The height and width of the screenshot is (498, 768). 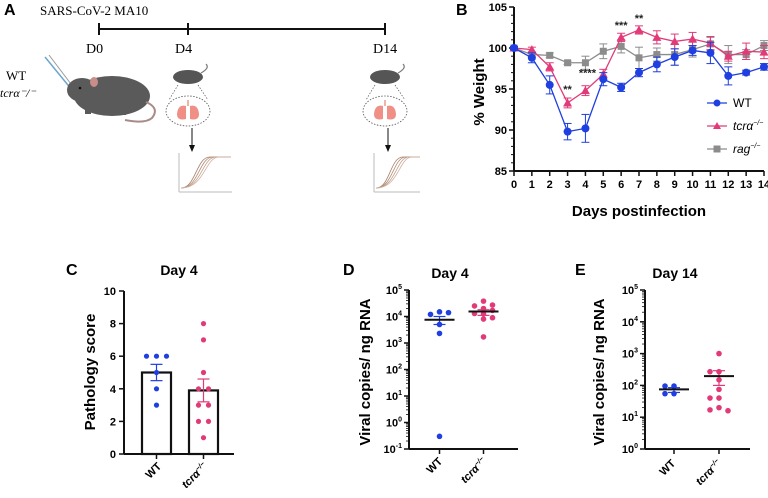 What do you see at coordinates (94, 10) in the screenshot?
I see `panel-a-title: SARS-CoV-2 MA10` at bounding box center [94, 10].